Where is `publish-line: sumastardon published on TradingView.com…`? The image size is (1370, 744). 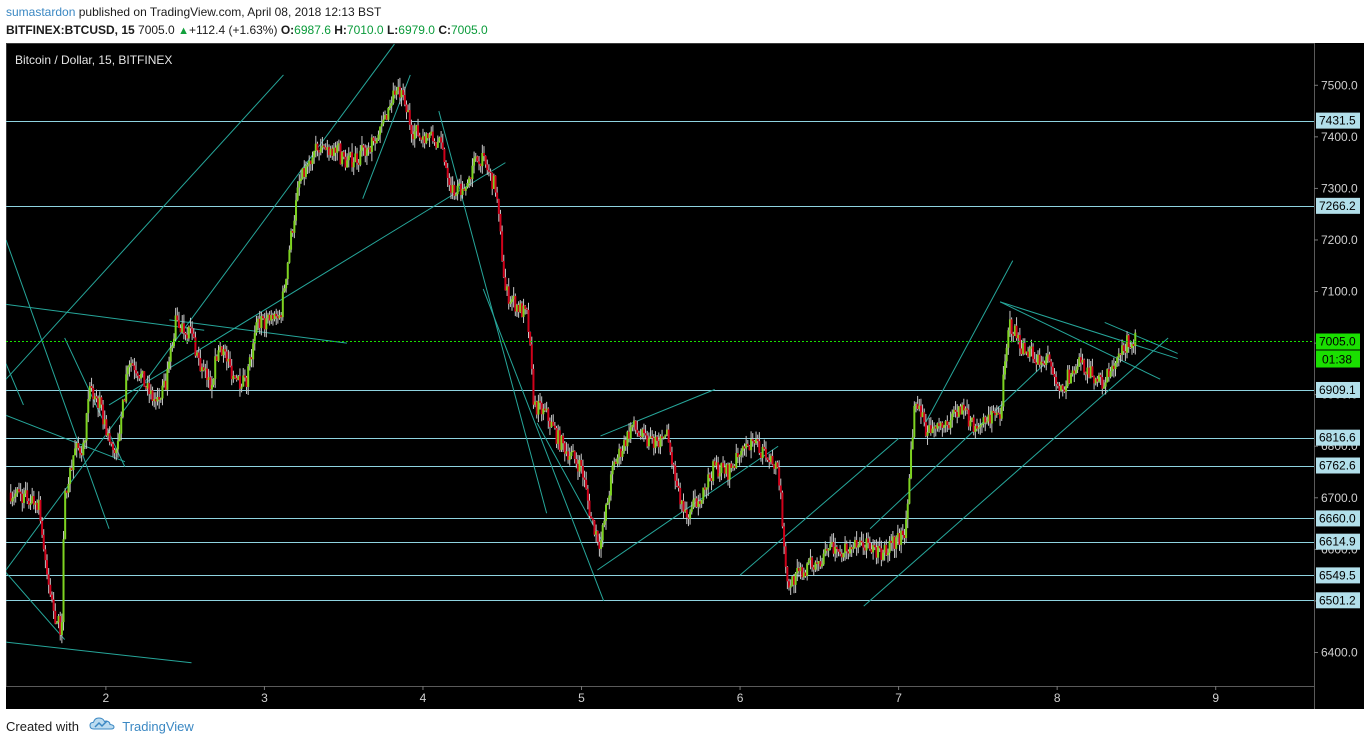
publish-line: sumastardon published on TradingView.com… is located at coordinates (686, 12).